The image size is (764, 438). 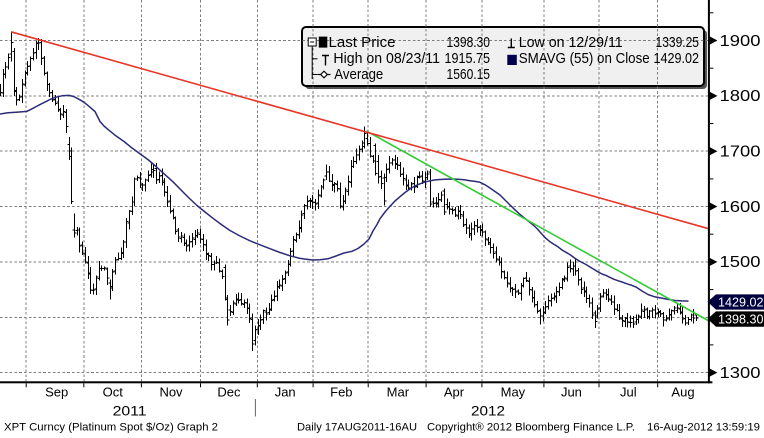 I want to click on svg-text: SMAVG (55) on Close, so click(x=584, y=58).